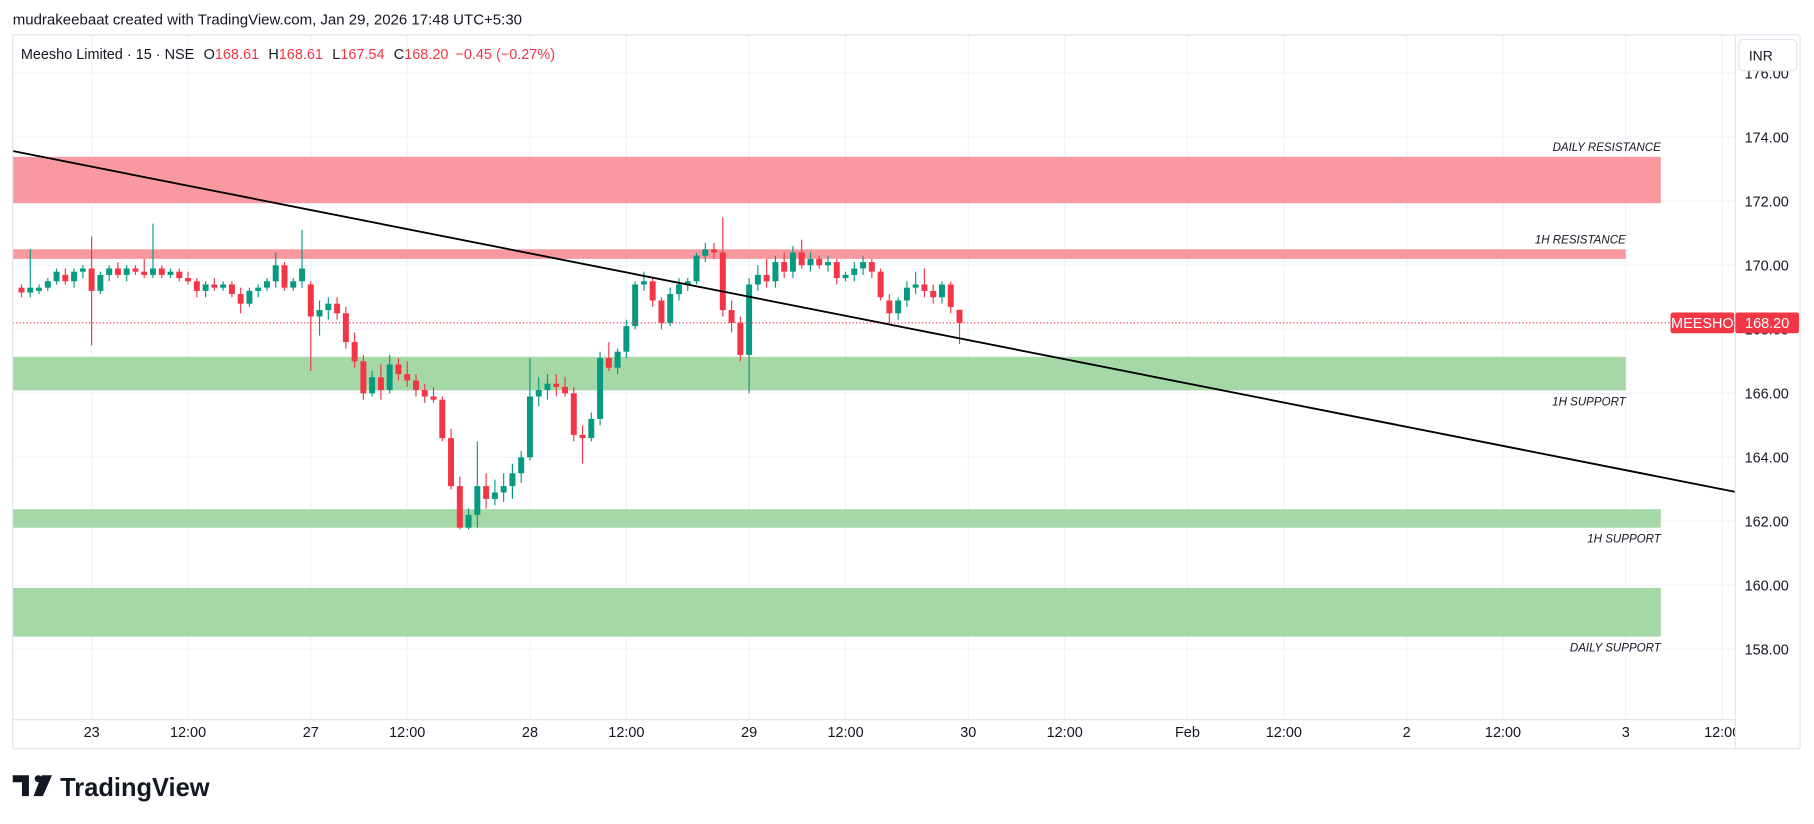 The height and width of the screenshot is (824, 1814). What do you see at coordinates (1767, 459) in the screenshot?
I see `y-tick-label: 164.00` at bounding box center [1767, 459].